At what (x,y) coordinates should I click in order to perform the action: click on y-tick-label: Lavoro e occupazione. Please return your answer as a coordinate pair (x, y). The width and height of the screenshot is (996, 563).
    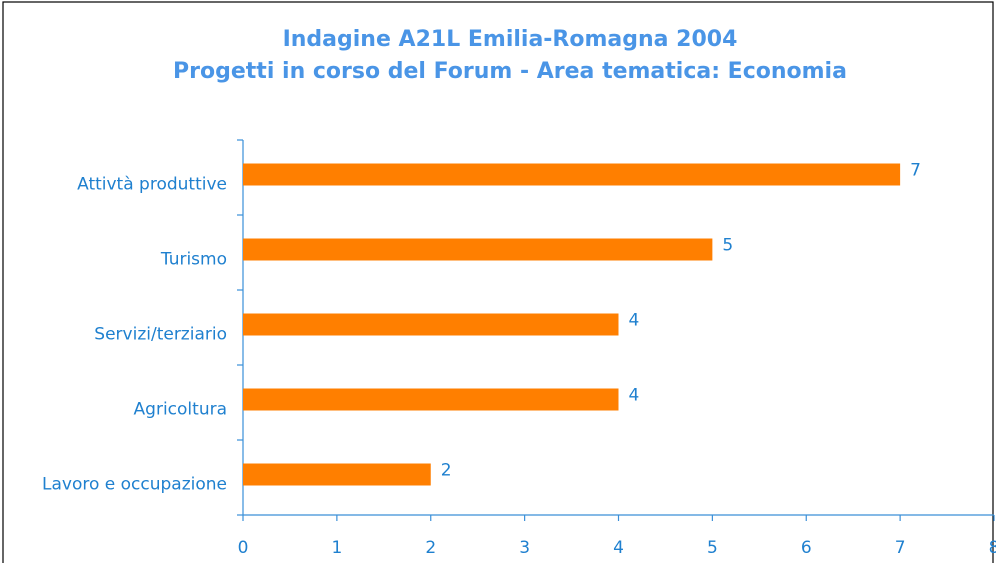
    Looking at the image, I should click on (134, 485).